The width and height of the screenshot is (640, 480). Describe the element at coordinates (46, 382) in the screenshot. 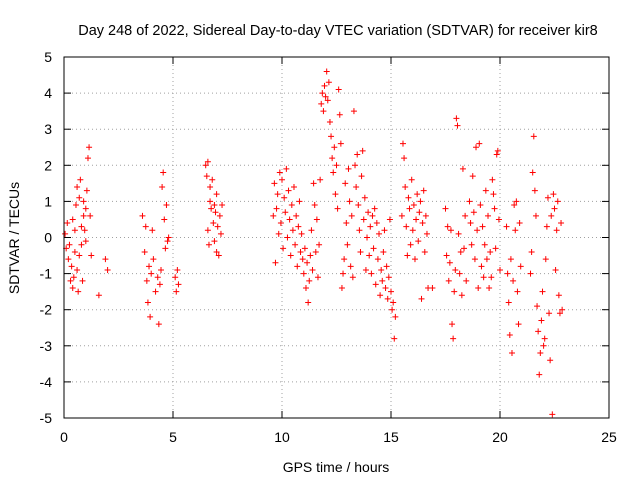

I see `y-tick-label: -4` at that location.